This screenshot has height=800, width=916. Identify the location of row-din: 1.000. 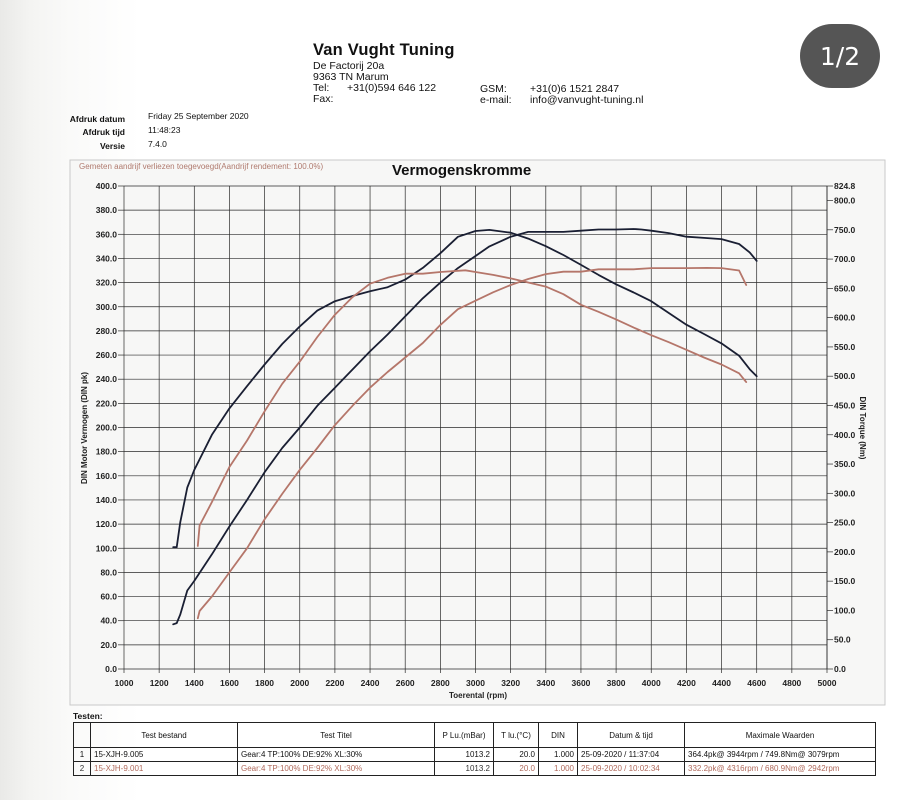
(558, 754).